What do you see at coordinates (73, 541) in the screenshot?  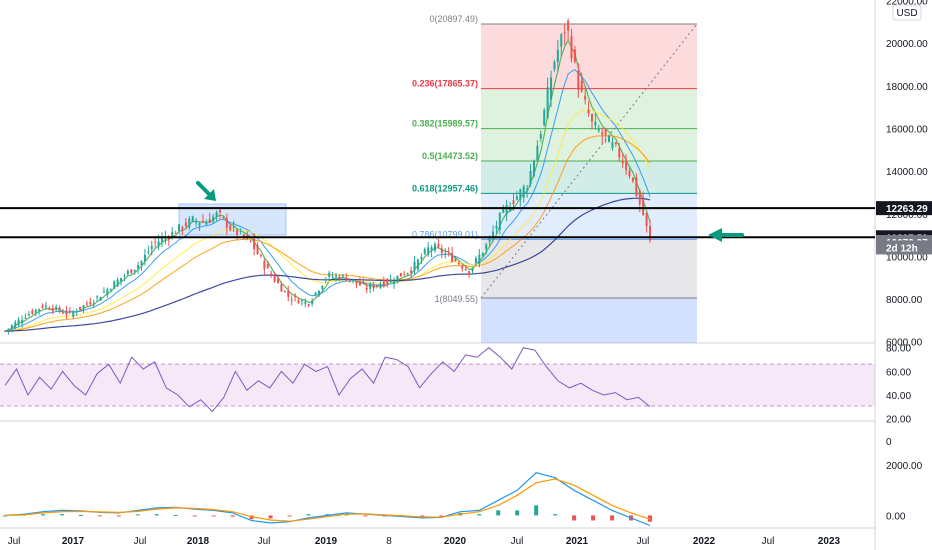 I see `time-tick-label: 2017` at bounding box center [73, 541].